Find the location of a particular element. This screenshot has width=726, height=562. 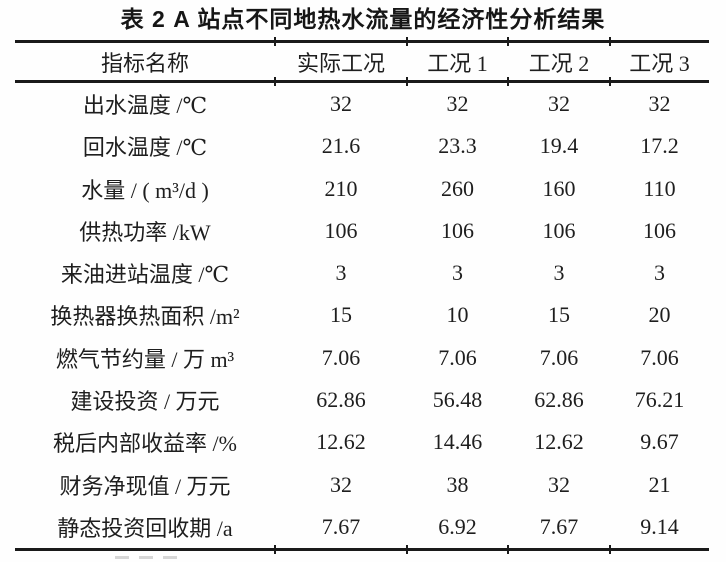

row-label: 财务净现值 / 万元 is located at coordinates (145, 486).